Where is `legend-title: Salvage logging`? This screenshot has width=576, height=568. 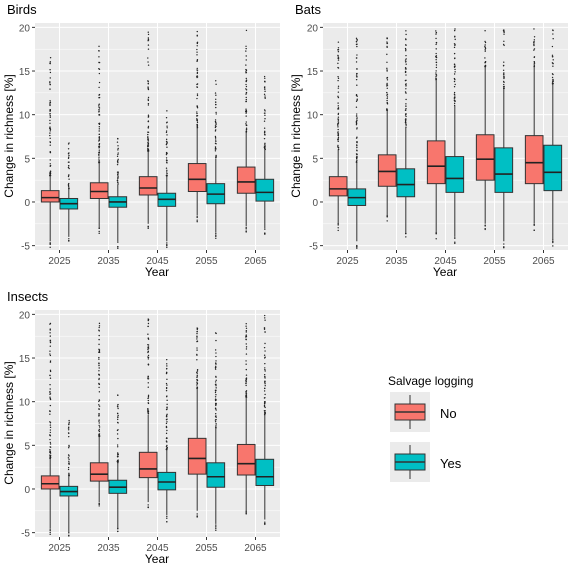 legend-title: Salvage logging is located at coordinates (430, 381).